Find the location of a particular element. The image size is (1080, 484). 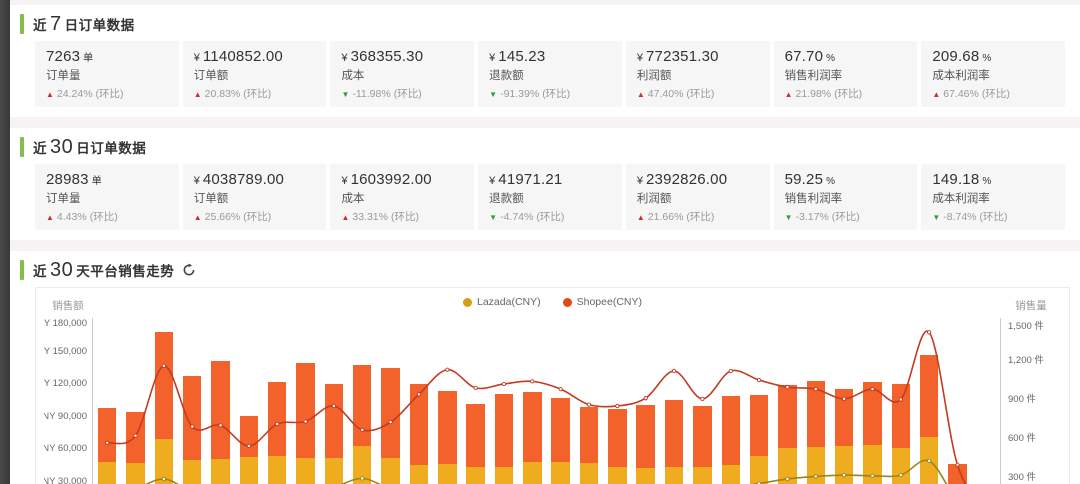

stat-label: 订单额 is located at coordinates (211, 76).